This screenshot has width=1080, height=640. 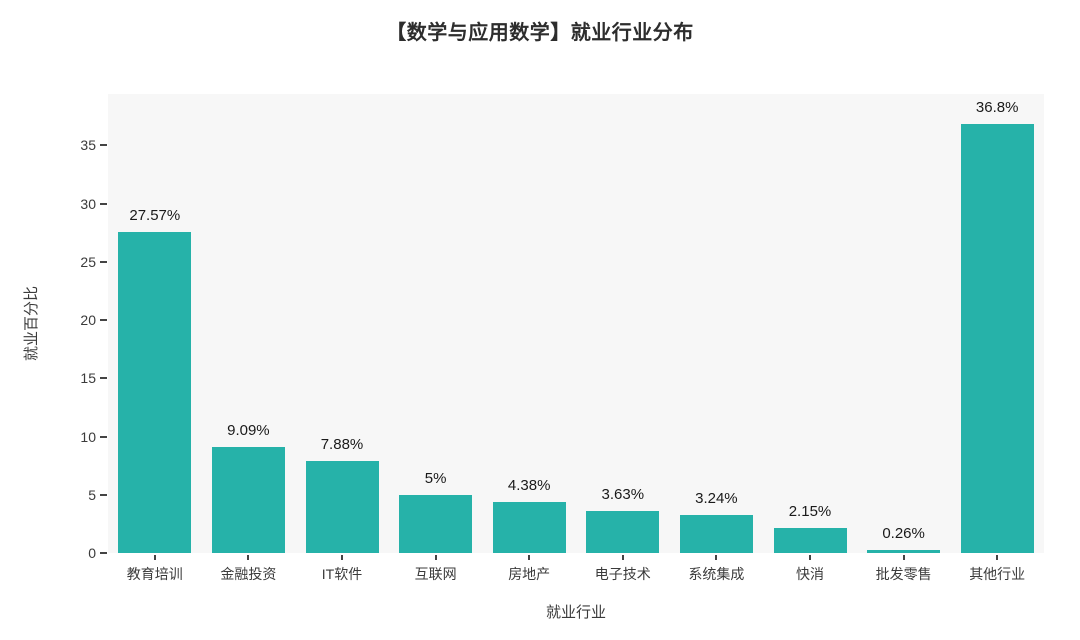 What do you see at coordinates (88, 436) in the screenshot?
I see `y-tick-label: 10` at bounding box center [88, 436].